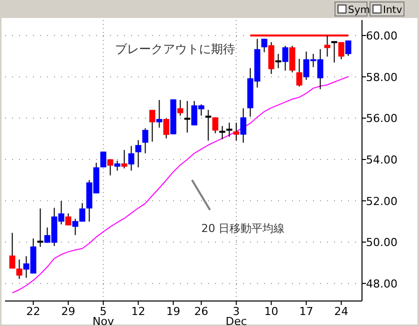 This screenshot has width=419, height=326. What do you see at coordinates (382, 35) in the screenshot?
I see `y-tick-label: 60.00` at bounding box center [382, 35].